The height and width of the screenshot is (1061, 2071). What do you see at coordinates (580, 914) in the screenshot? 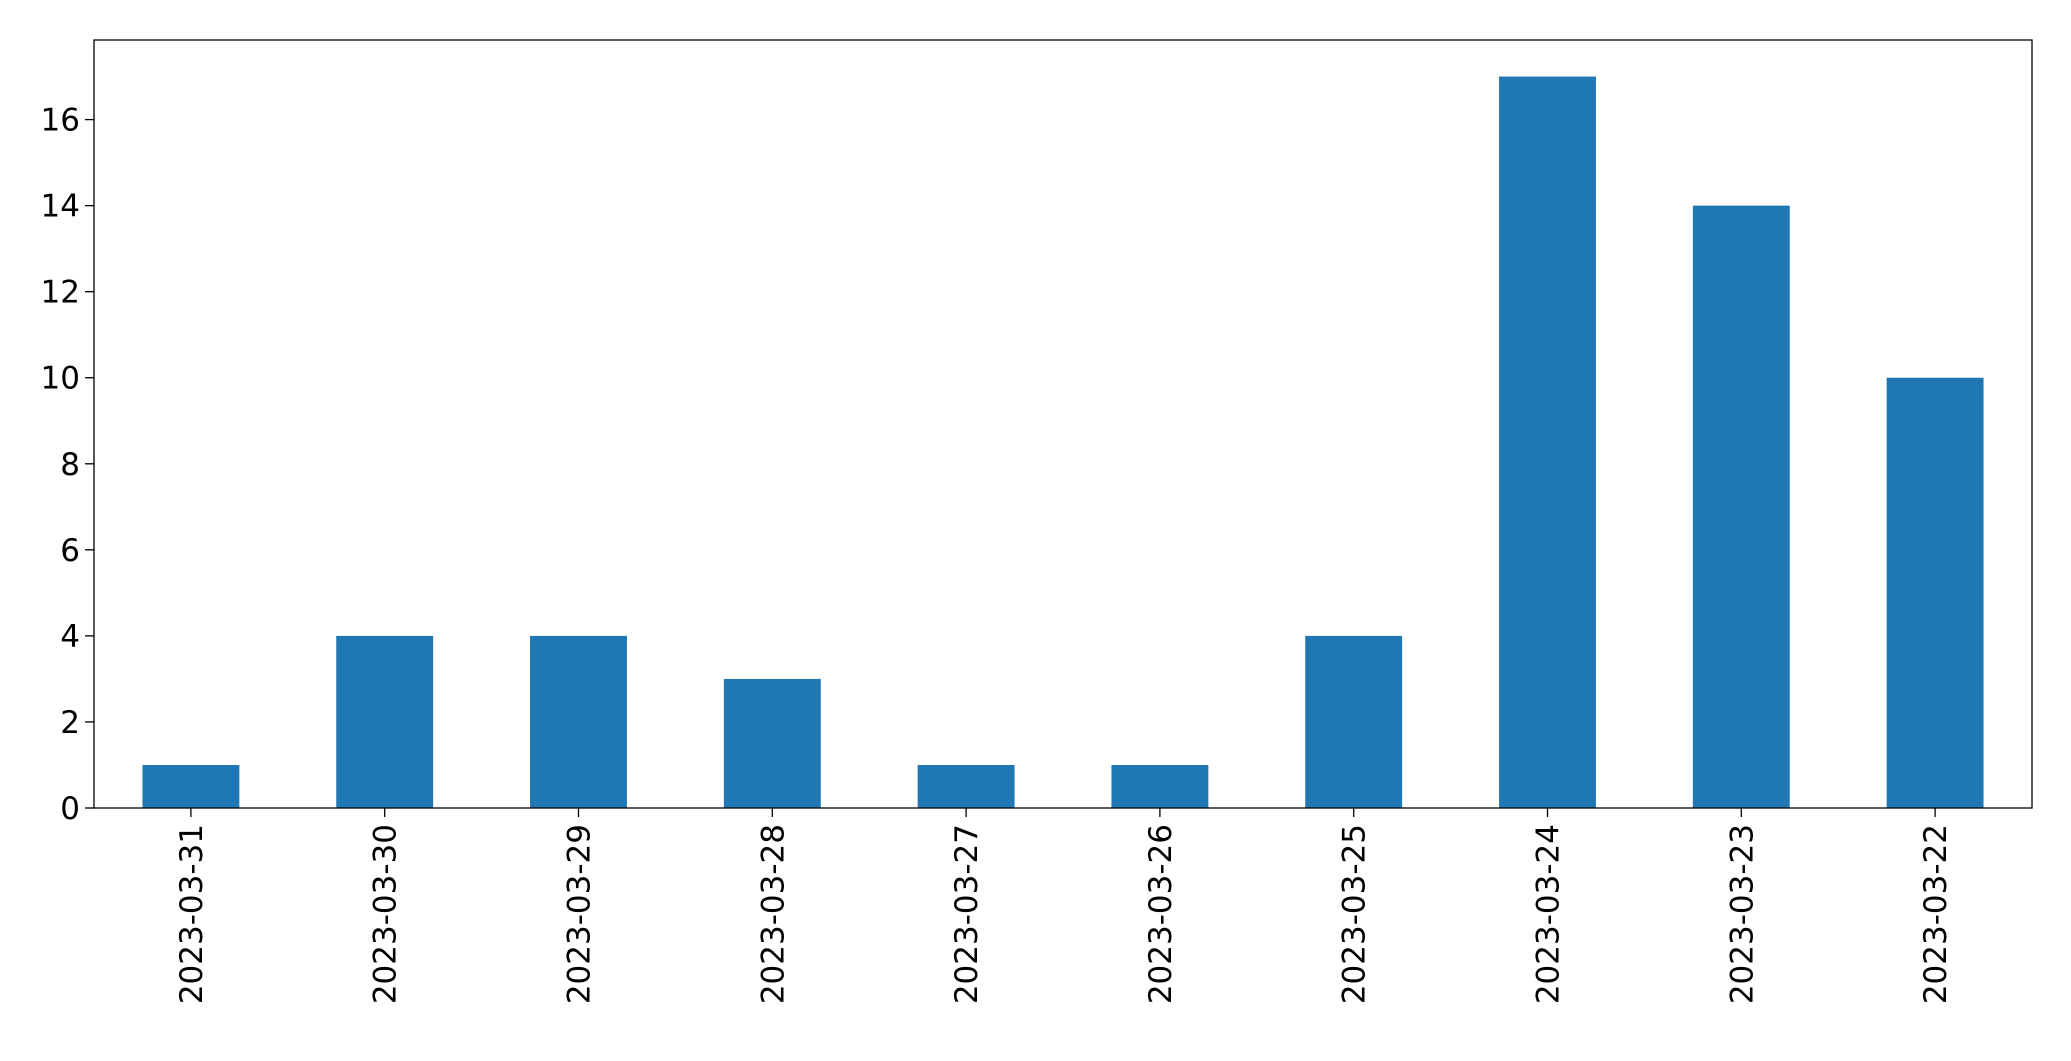
I see `x-tick-label: 2023-03-29` at bounding box center [580, 914].